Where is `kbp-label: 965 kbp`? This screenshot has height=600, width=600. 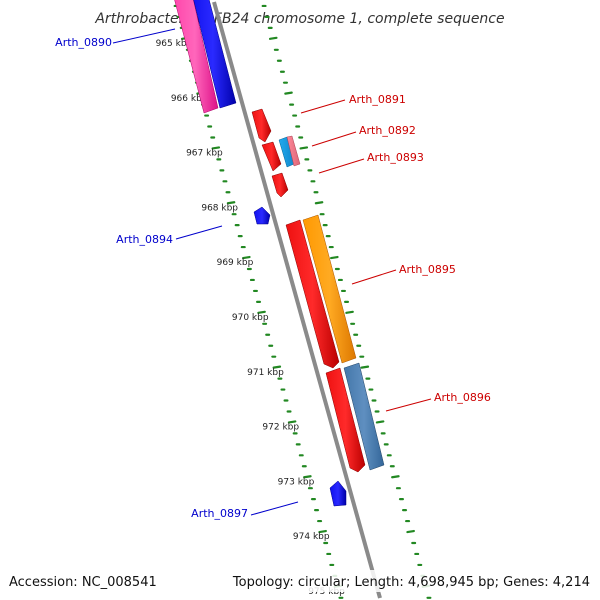
kbp-label: 965 kbp is located at coordinates (174, 44).